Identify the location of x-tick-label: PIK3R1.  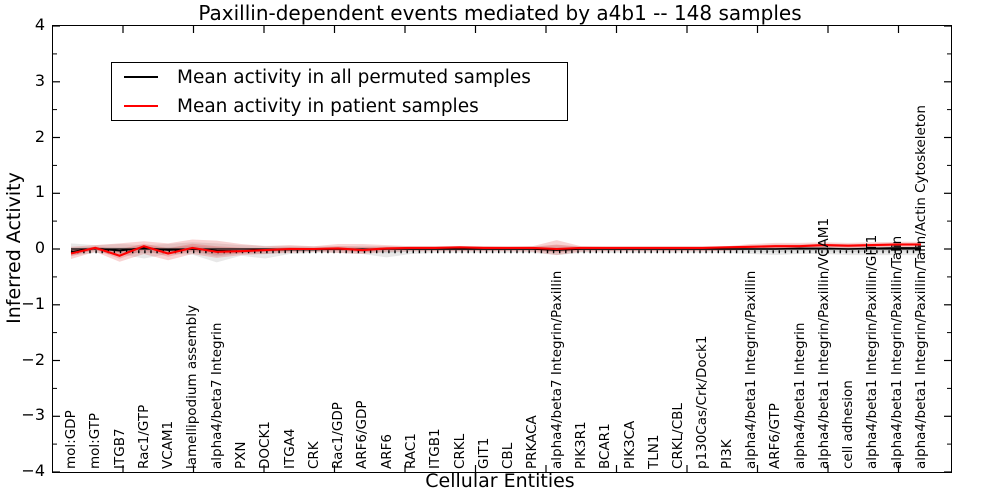
(581, 445).